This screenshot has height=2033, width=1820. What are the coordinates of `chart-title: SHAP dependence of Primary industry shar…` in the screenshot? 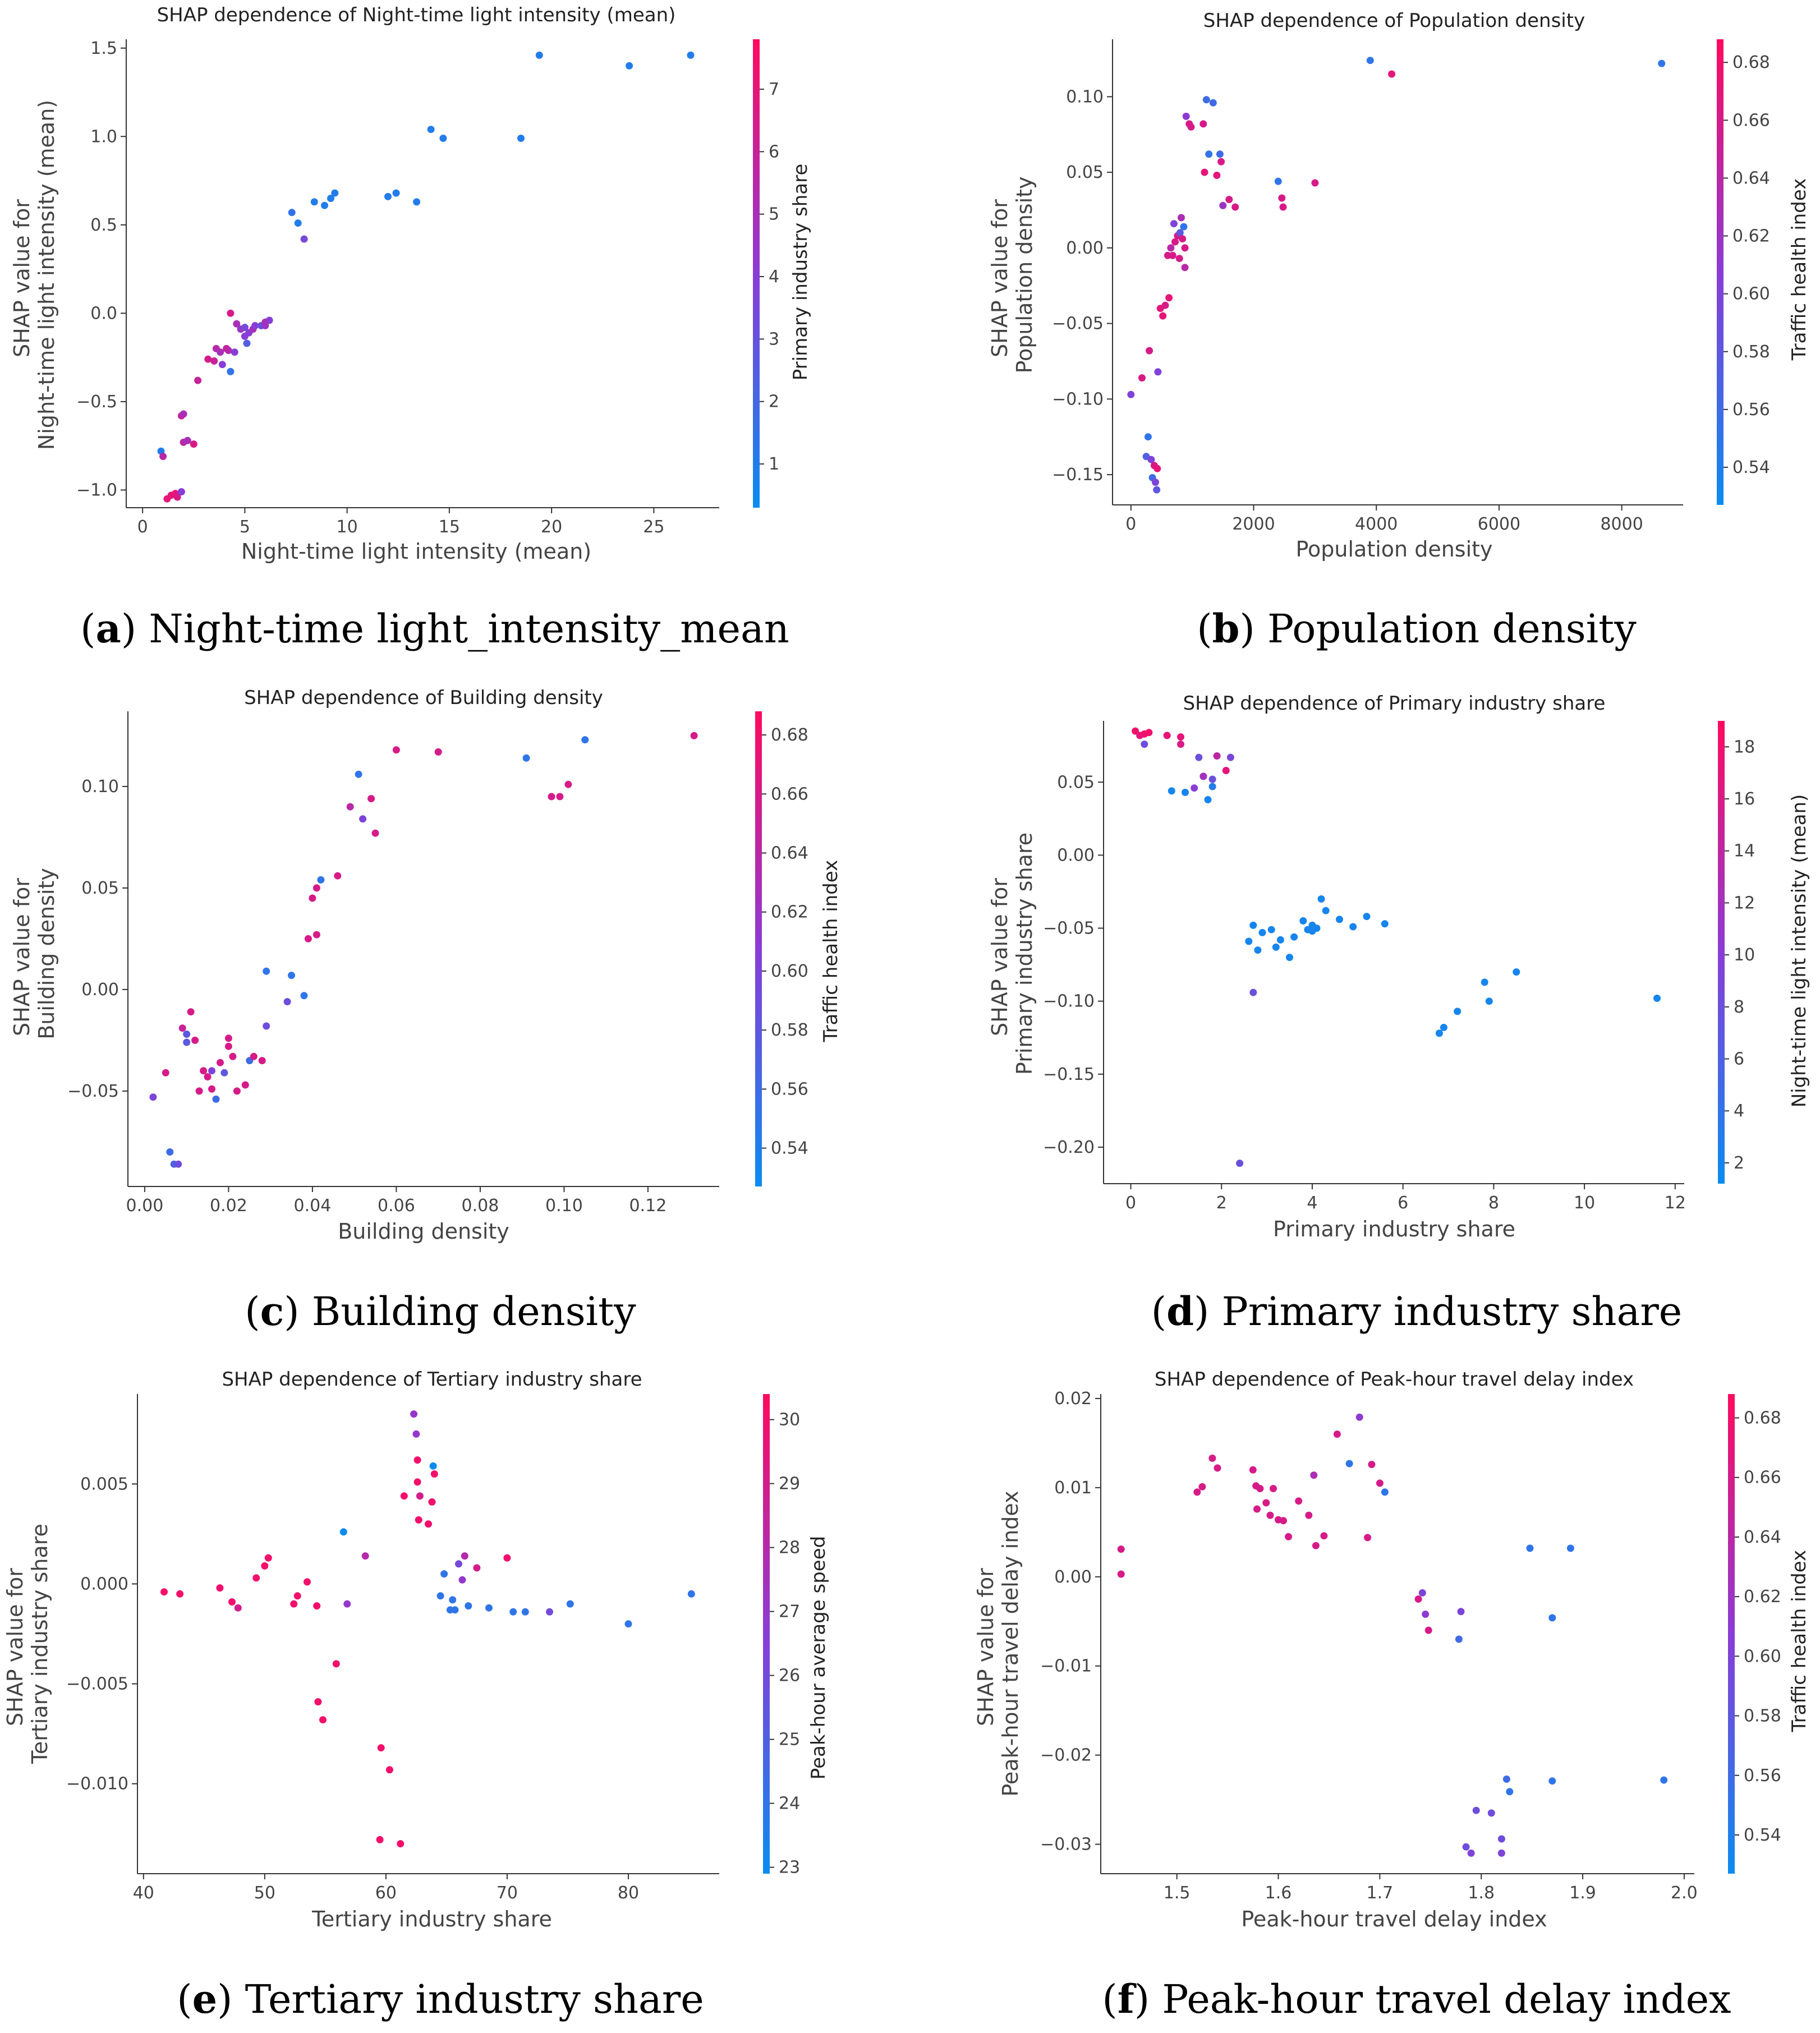 It's located at (1395, 704).